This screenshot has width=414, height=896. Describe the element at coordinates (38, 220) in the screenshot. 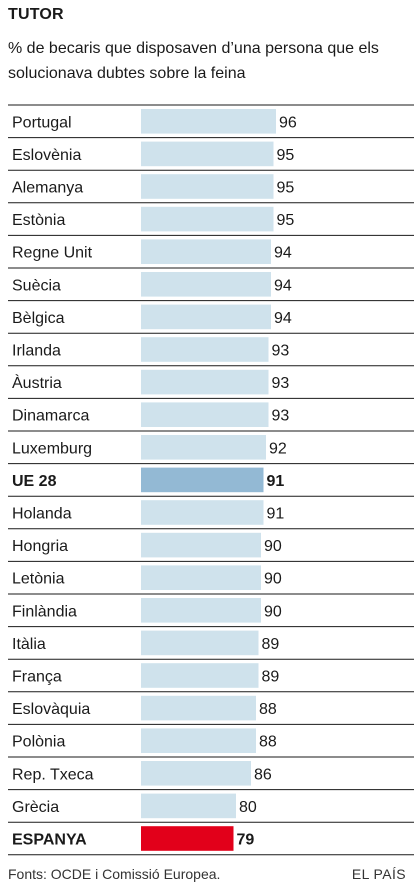

I see `category-label: Estònia` at that location.